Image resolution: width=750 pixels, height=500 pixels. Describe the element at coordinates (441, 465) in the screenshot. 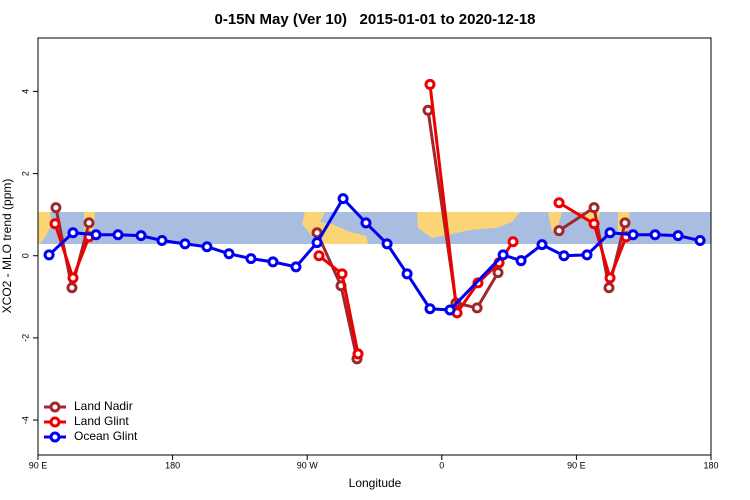

I see `x-tick-label: 0` at that location.